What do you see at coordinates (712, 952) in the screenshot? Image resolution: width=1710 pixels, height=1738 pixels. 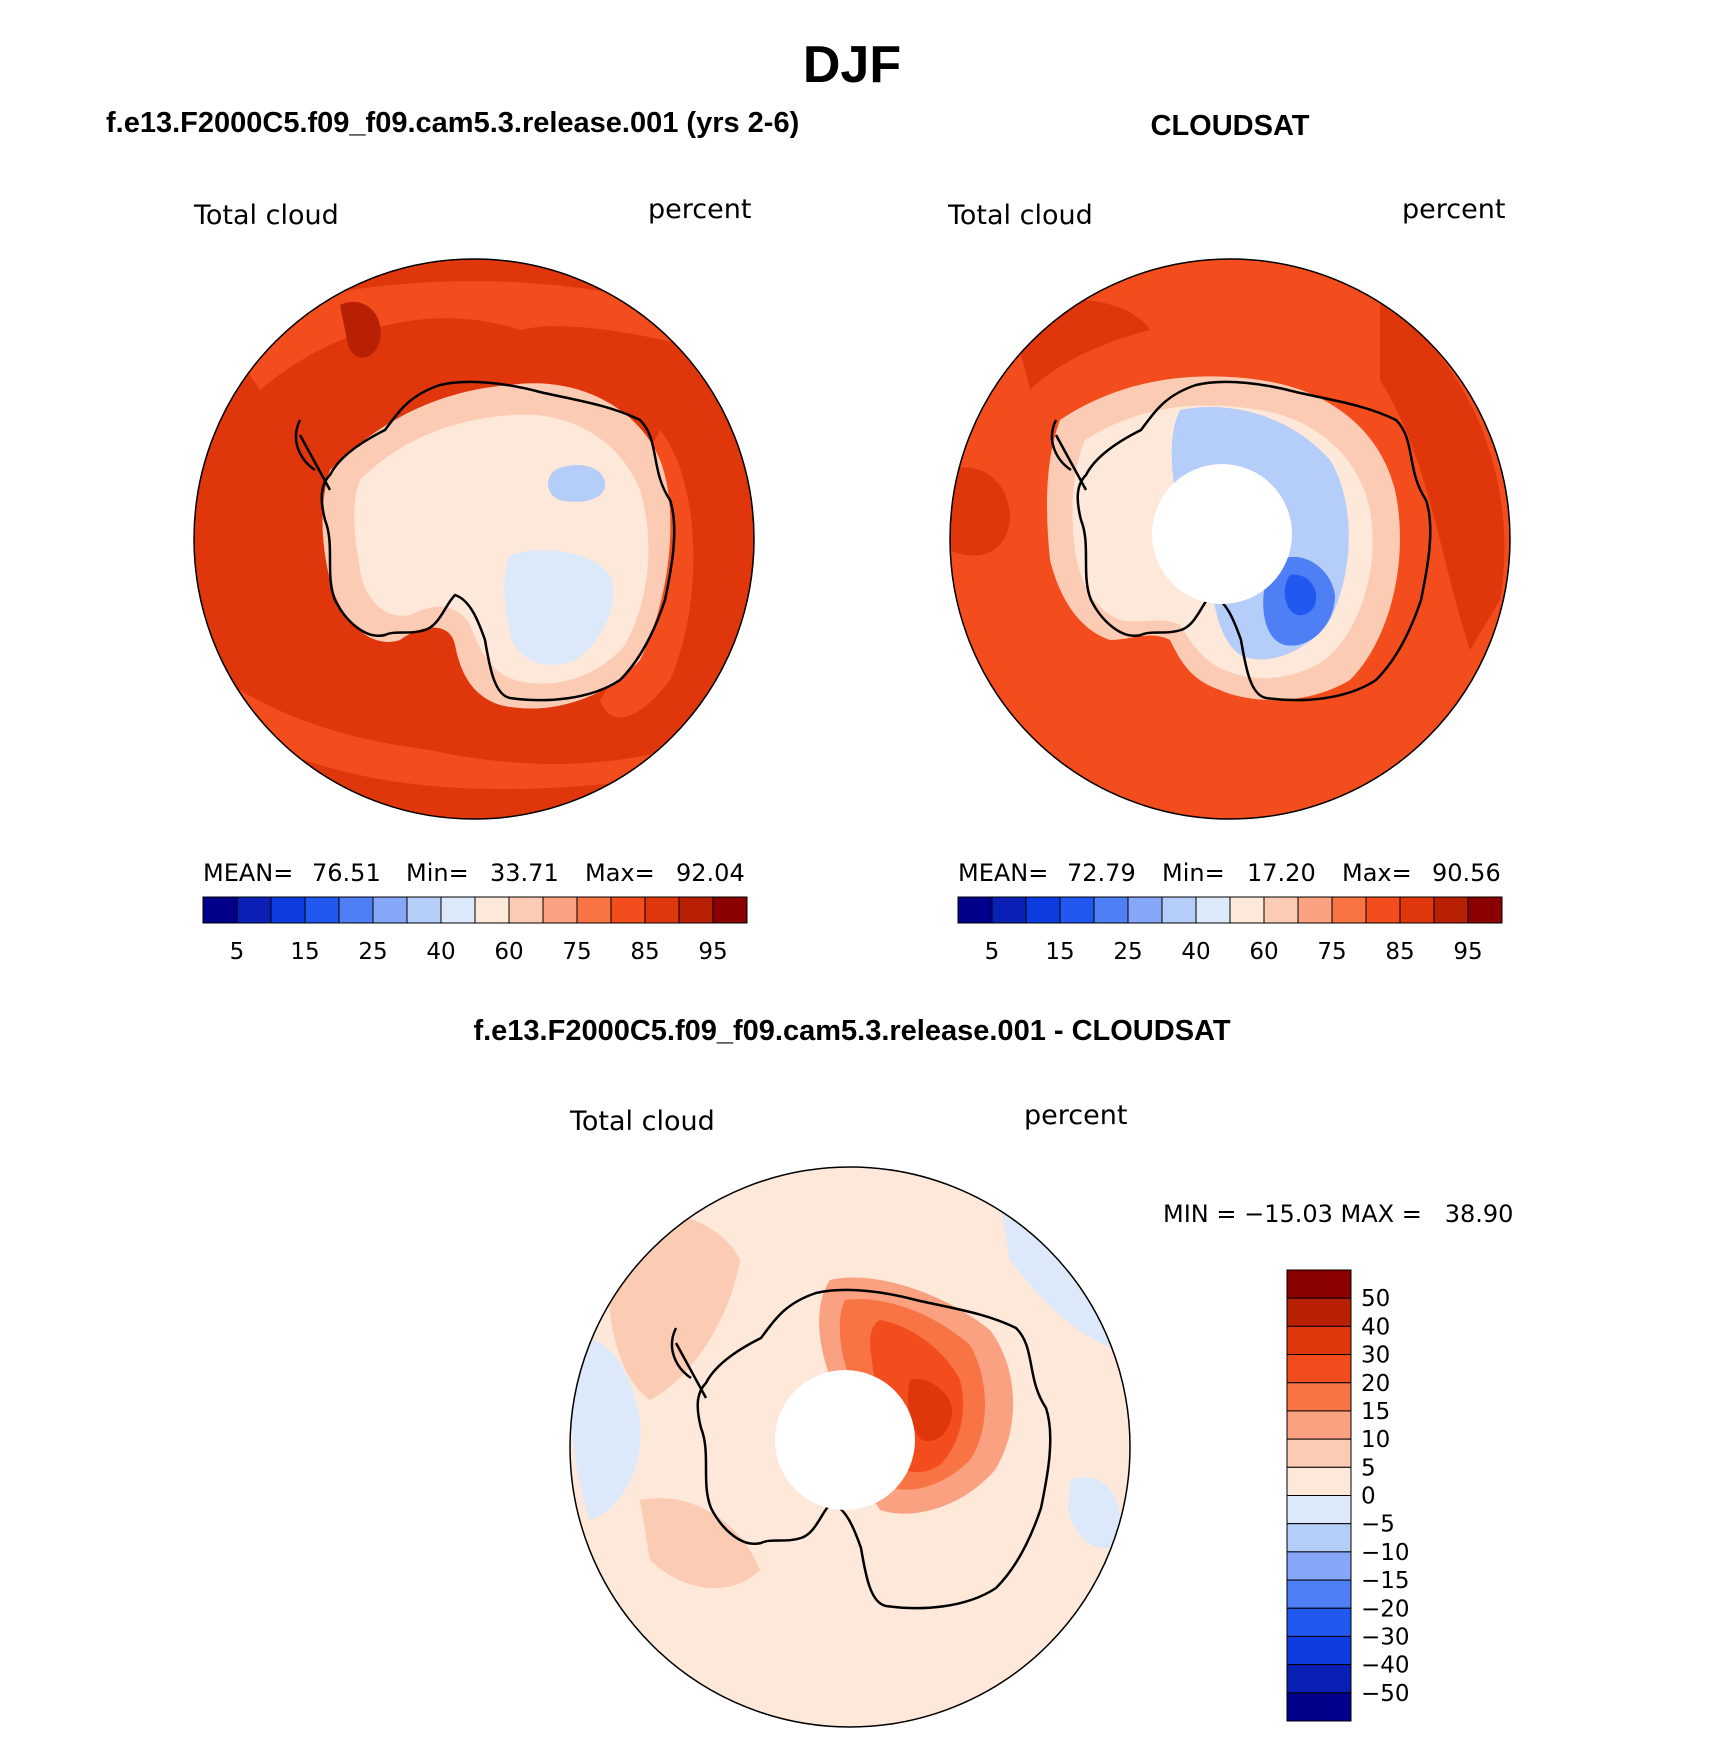 I see `colorbar-tick-label: 95` at bounding box center [712, 952].